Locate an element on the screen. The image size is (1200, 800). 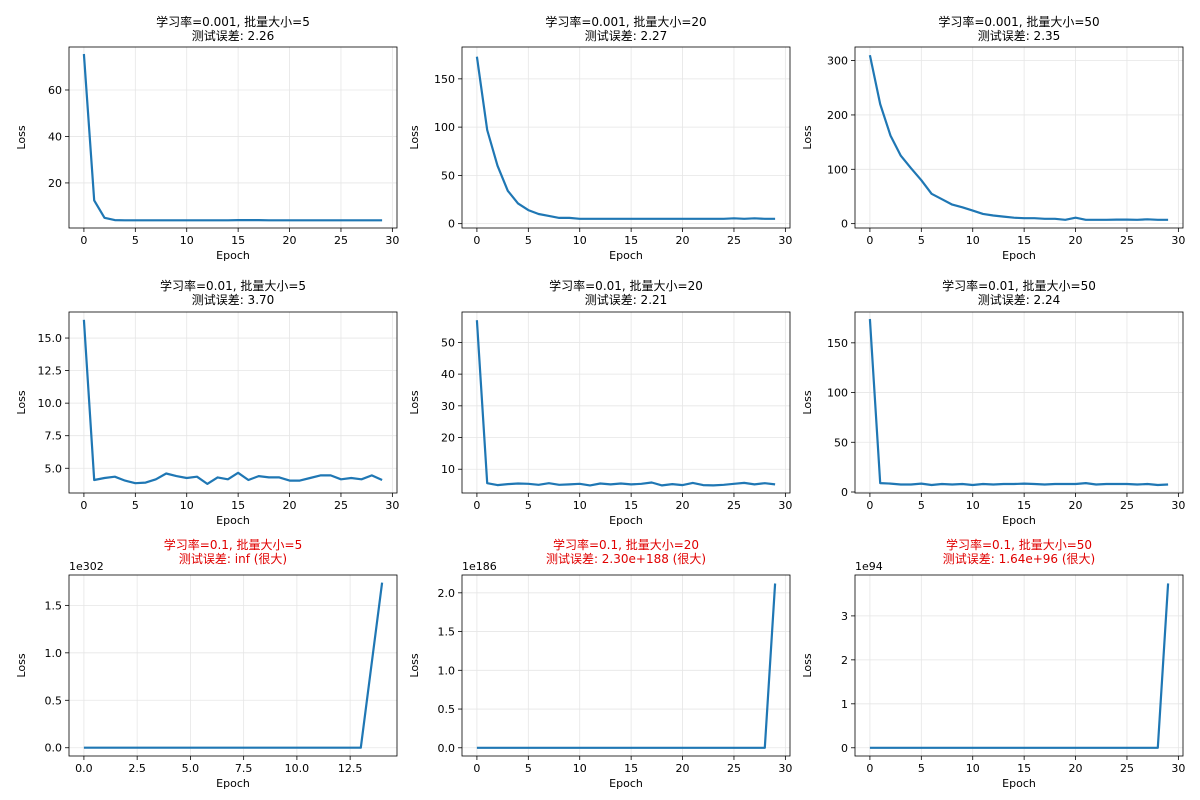
y-tick-label: 300 is located at coordinates (837, 61).